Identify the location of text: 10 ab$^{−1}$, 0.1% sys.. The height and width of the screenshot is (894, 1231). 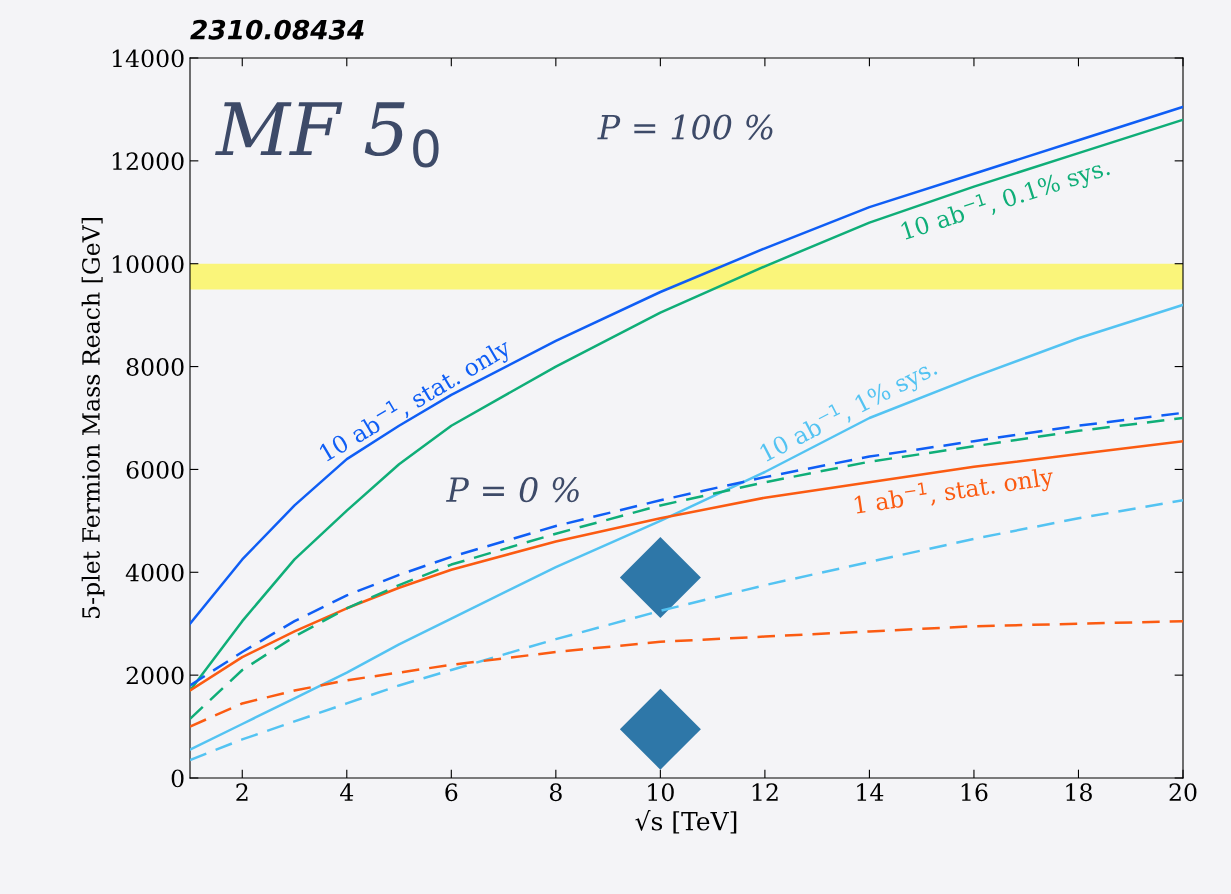
(1005, 199).